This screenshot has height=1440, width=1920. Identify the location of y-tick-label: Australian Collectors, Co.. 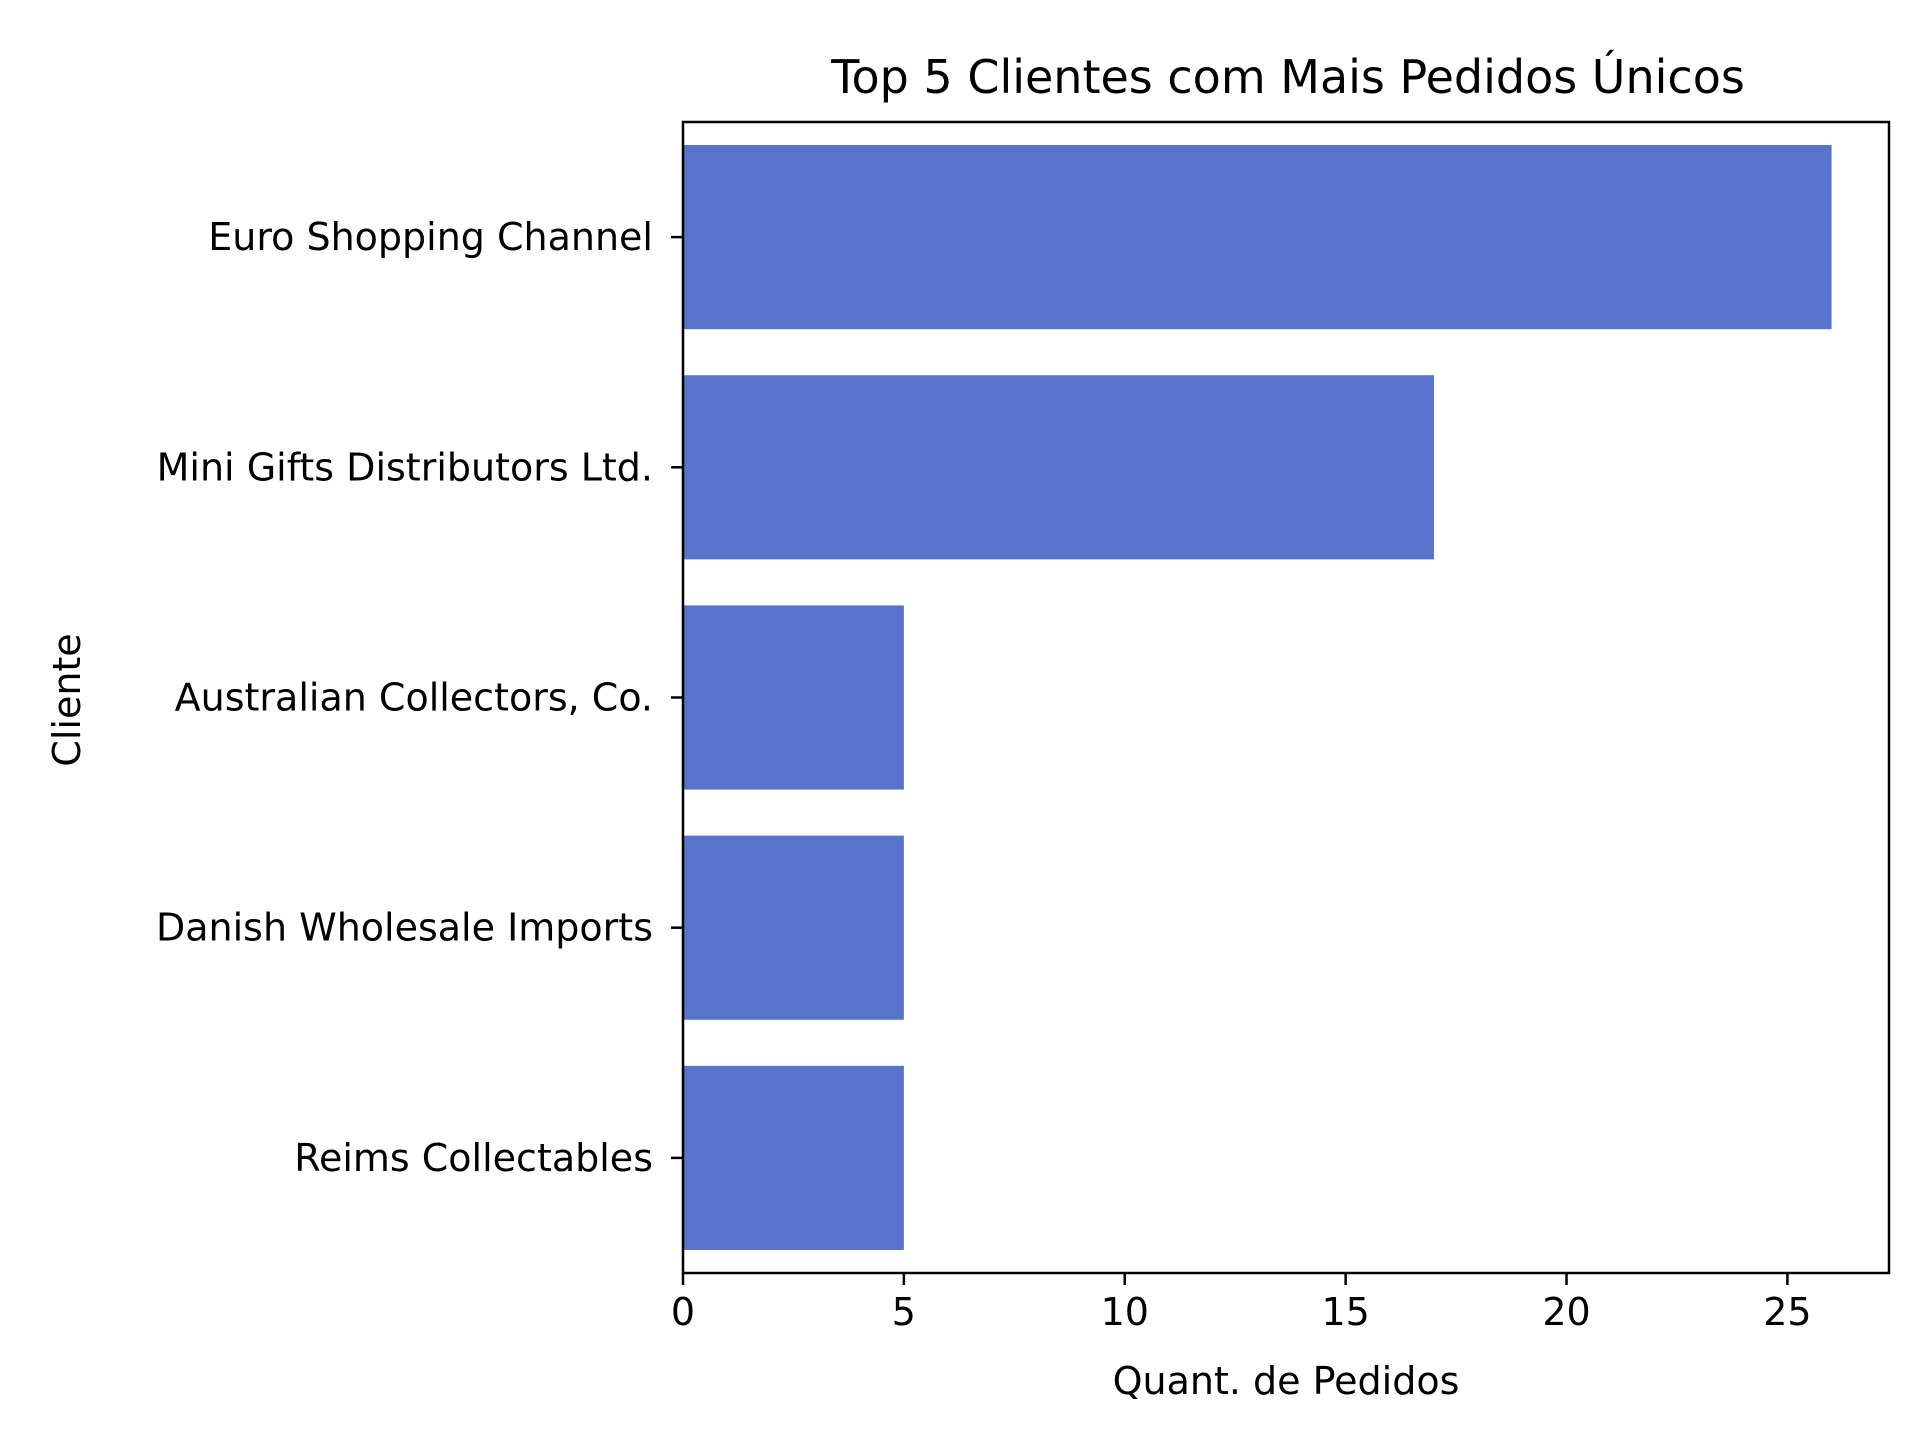
(414, 698).